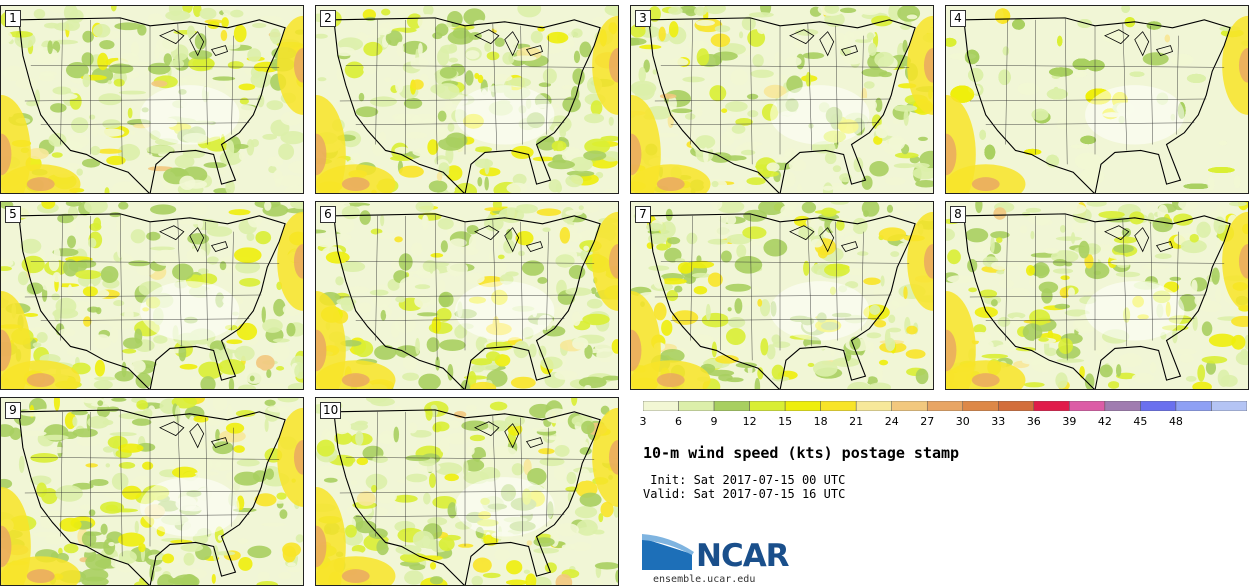  Describe the element at coordinates (743, 556) in the screenshot. I see `ncar-logo-text: NCAR` at that location.